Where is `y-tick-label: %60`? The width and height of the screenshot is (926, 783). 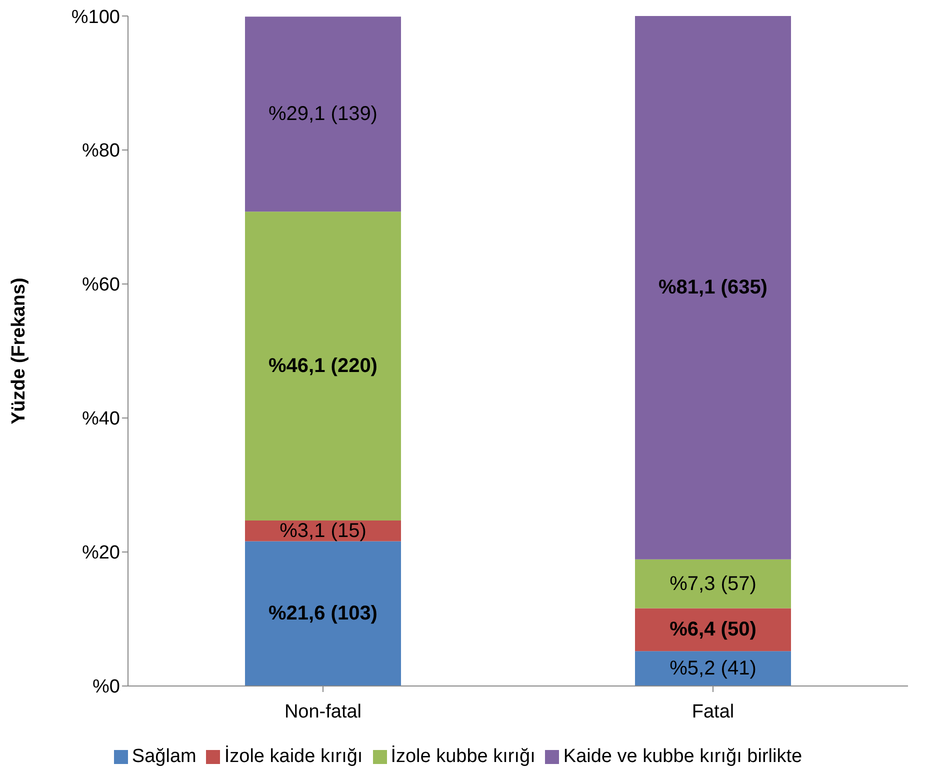
y-tick-label: %60 is located at coordinates (101, 285).